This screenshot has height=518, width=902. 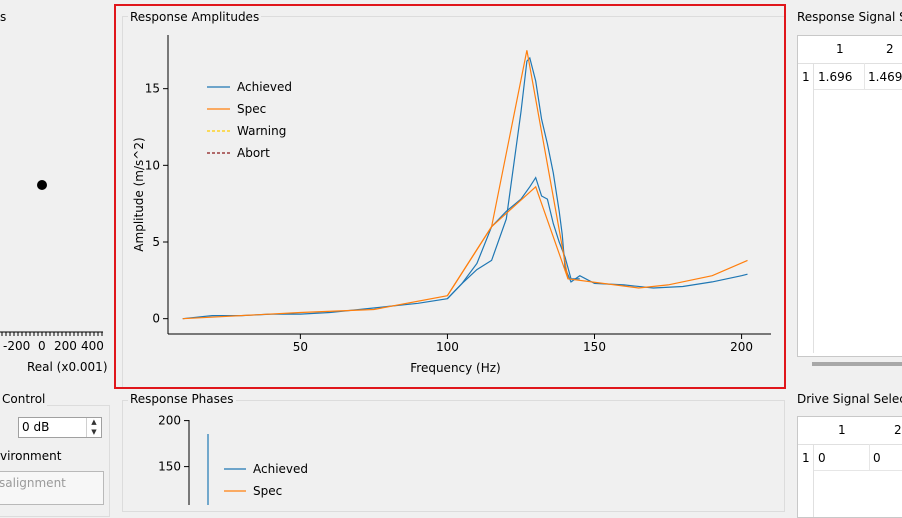 What do you see at coordinates (94, 422) in the screenshot?
I see `spin-up-icon: ▲` at bounding box center [94, 422].